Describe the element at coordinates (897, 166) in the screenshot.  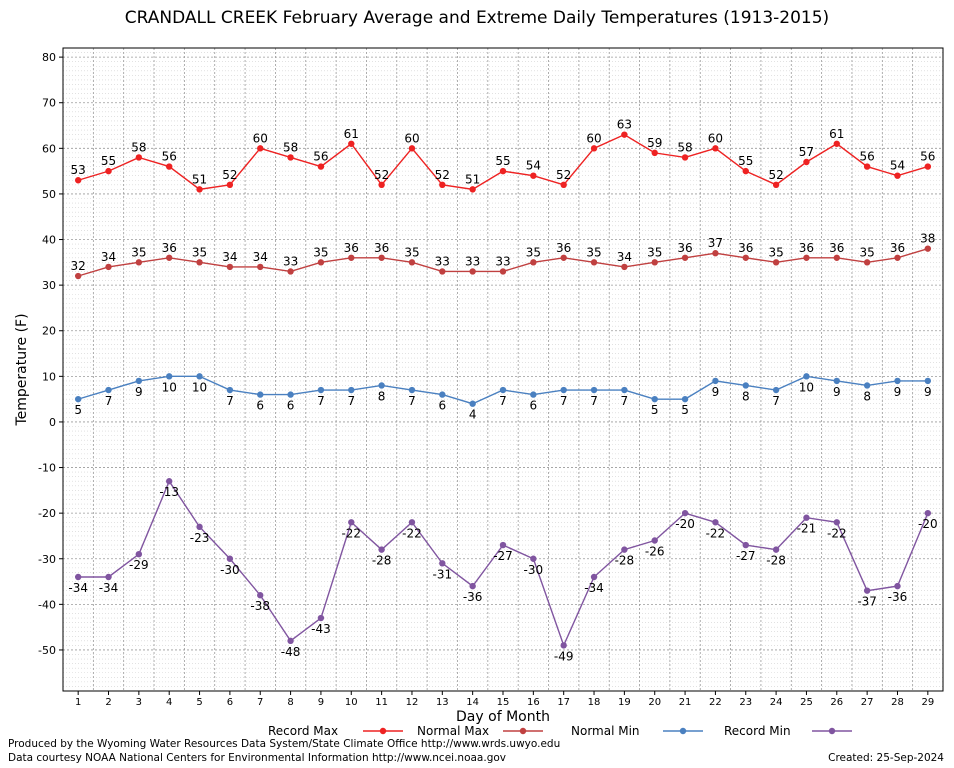
I see `data-label: 54` at that location.